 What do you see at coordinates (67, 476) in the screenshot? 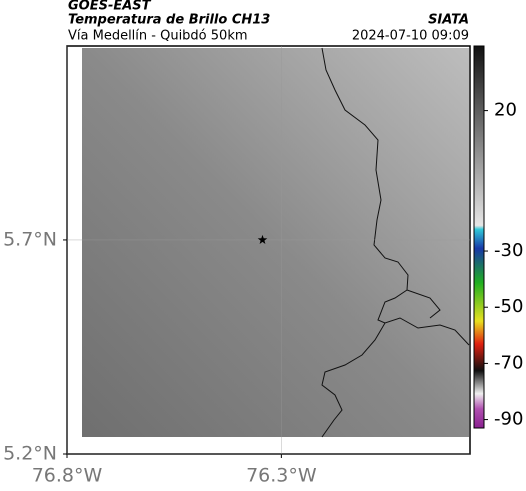
I see `x-tick-label: 76.8°W` at bounding box center [67, 476].